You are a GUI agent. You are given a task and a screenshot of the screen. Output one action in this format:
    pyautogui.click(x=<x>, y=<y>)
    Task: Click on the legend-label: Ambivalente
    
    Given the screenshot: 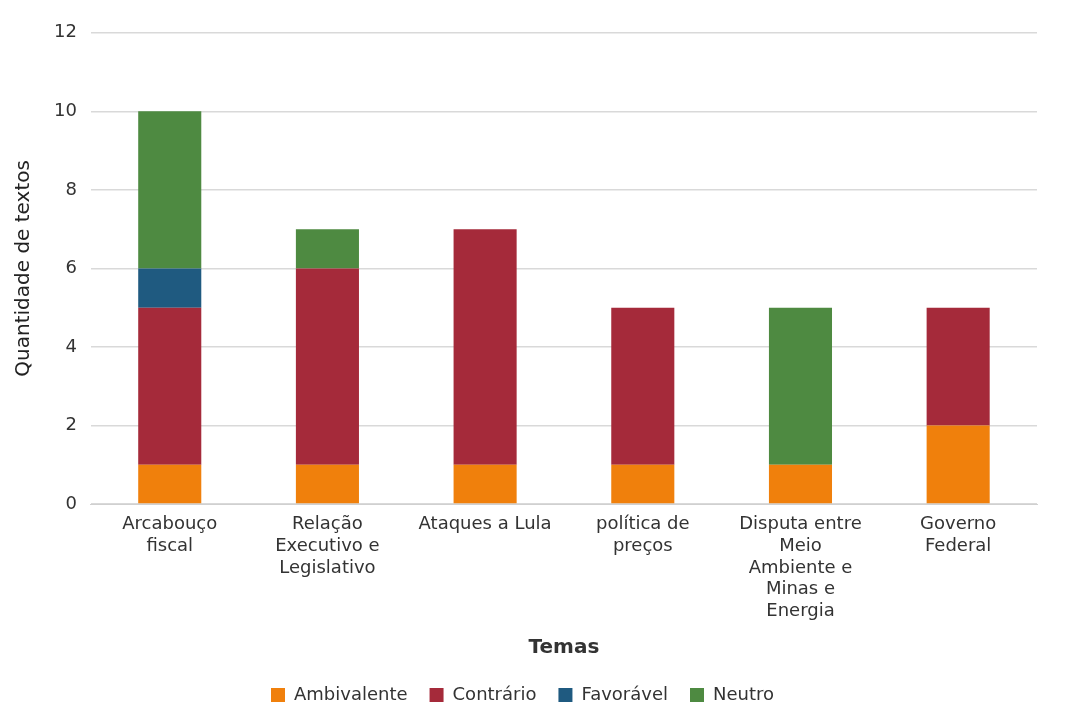 What is the action you would take?
    pyautogui.click(x=350, y=693)
    